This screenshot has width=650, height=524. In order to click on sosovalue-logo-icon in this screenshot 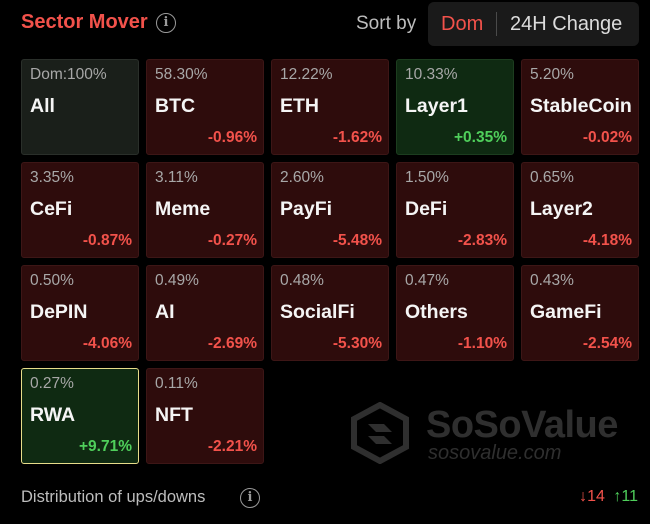, I will do `click(380, 433)`.